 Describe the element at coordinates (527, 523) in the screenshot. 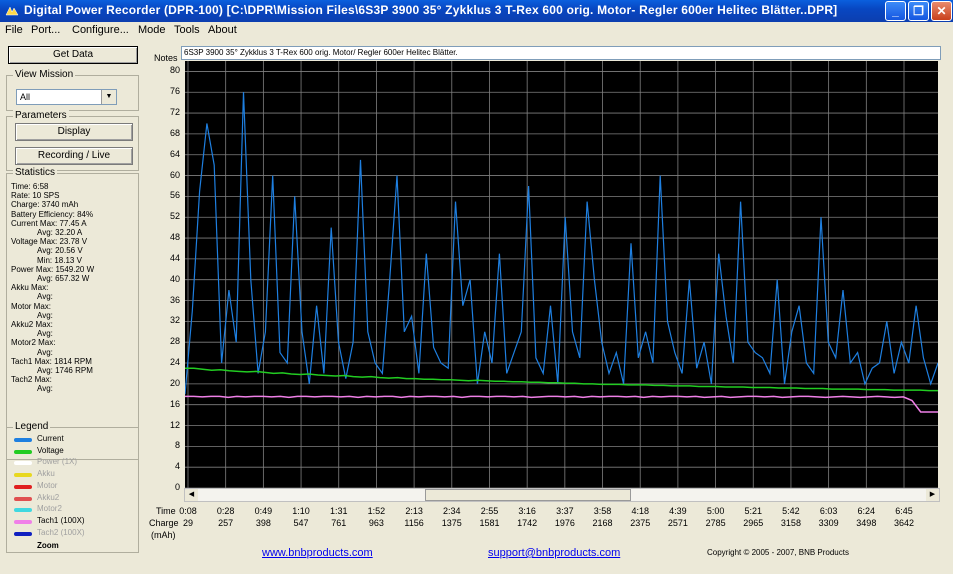

I see `charge-tick-label: 1742` at that location.